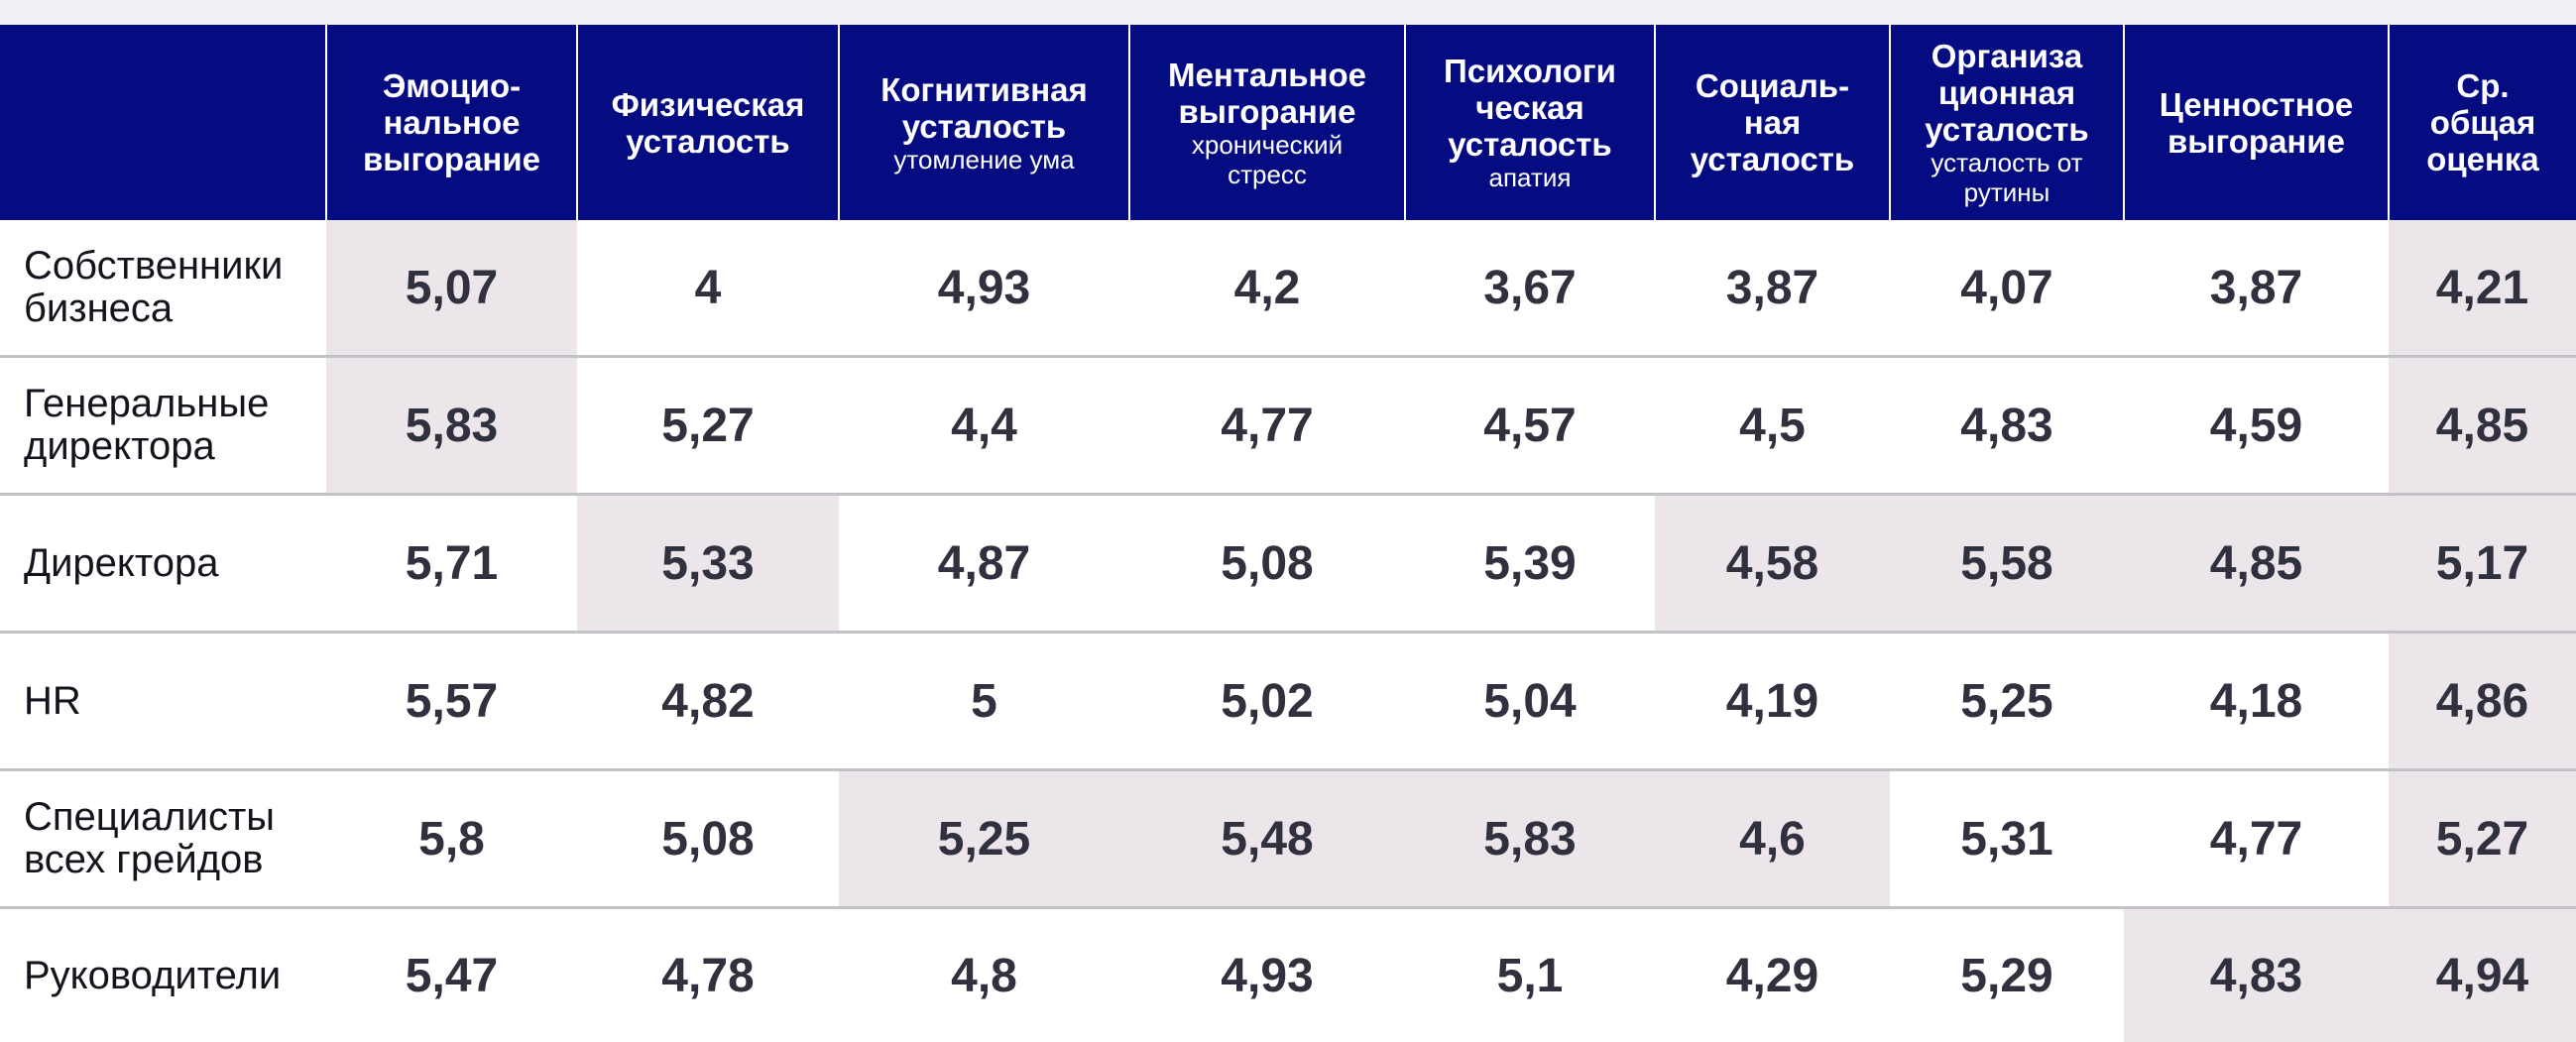  I want to click on cell-cognitive-fatigue: 4,87, so click(984, 564).